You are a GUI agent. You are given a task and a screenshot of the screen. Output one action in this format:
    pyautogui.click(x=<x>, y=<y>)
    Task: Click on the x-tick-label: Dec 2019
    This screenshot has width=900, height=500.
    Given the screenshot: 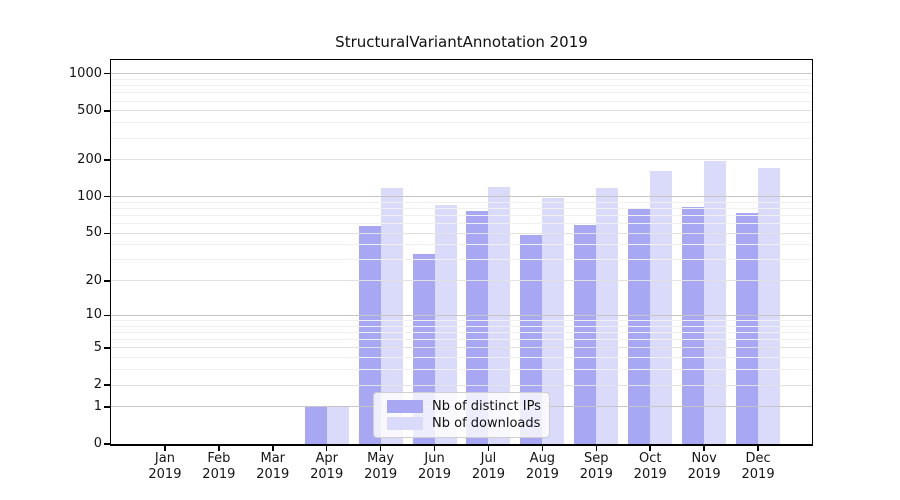 What is the action you would take?
    pyautogui.click(x=758, y=467)
    